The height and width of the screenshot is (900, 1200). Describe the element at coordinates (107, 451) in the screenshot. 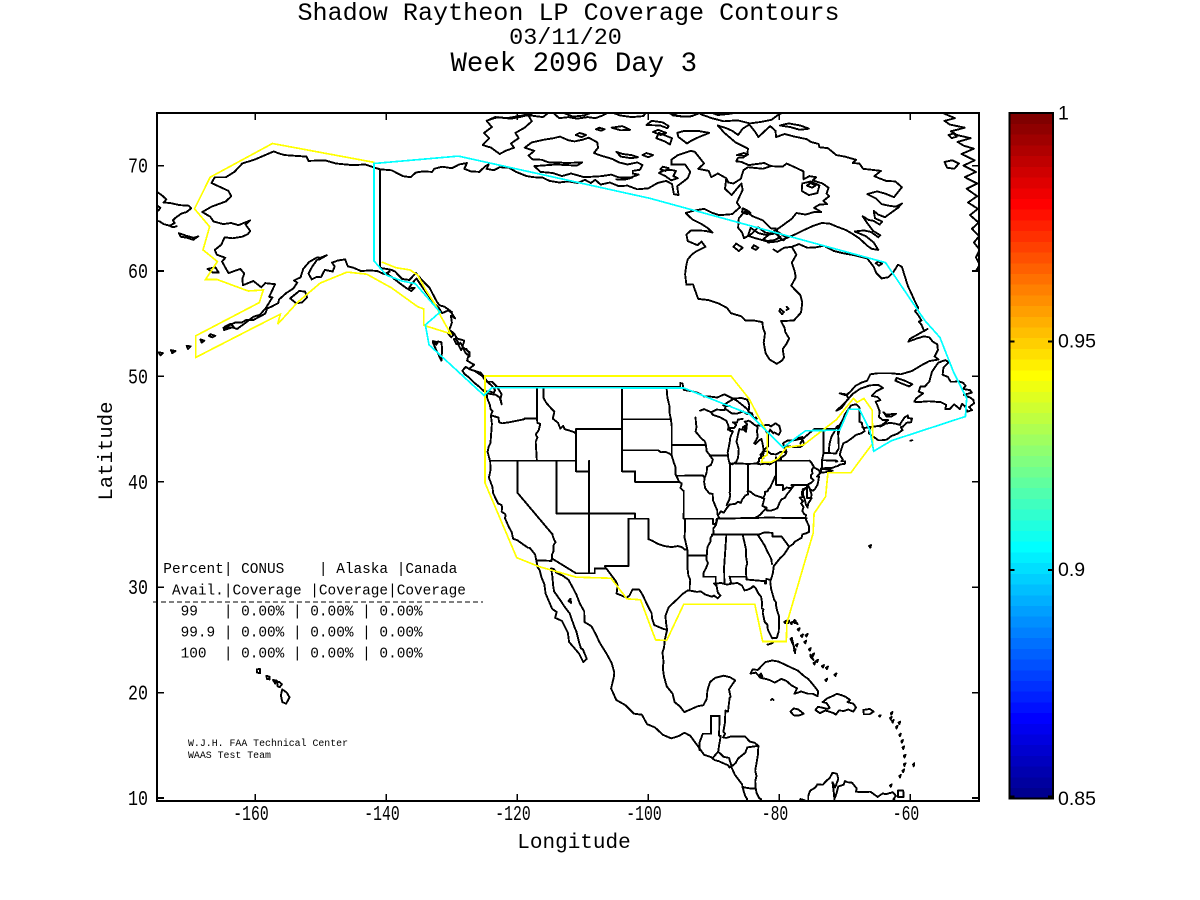

I see `svg-text: Latitude` at that location.